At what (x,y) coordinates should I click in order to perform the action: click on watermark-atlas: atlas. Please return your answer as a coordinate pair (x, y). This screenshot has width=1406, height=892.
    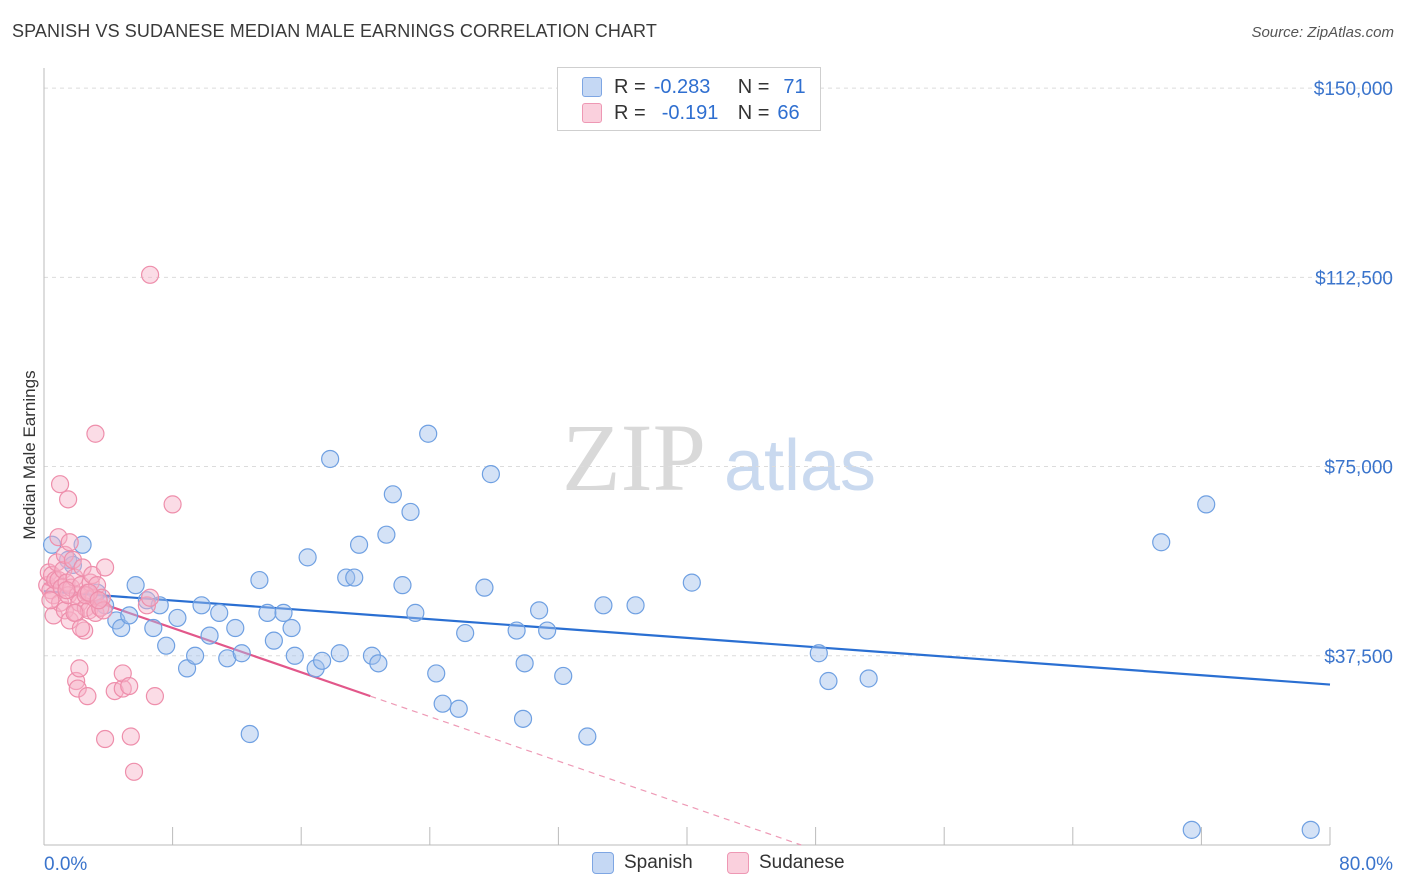
    Looking at the image, I should click on (800, 466).